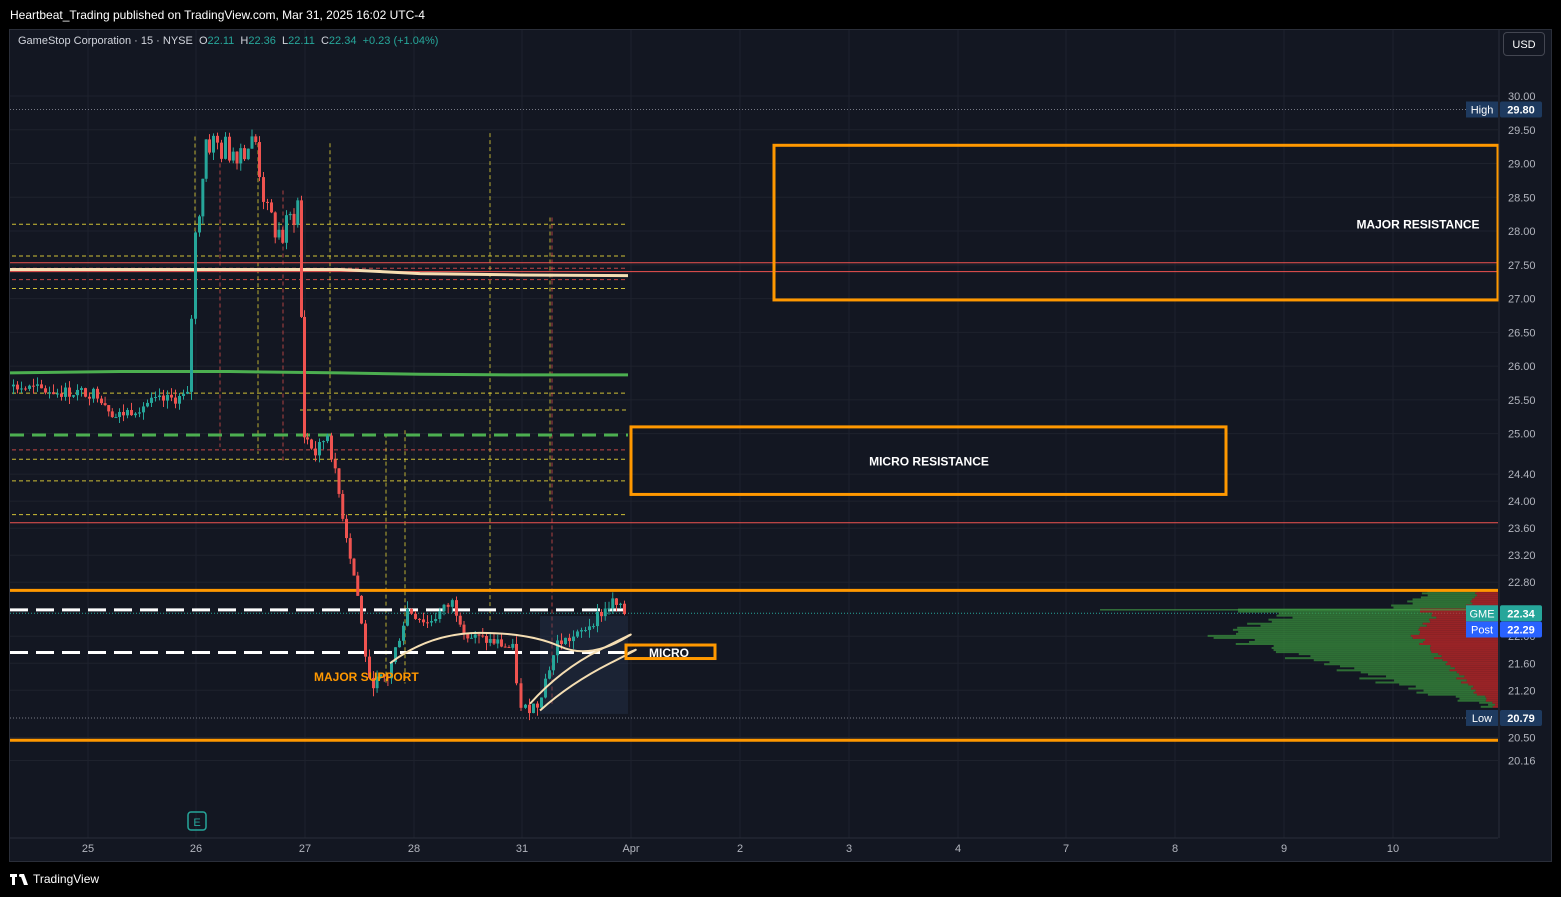 The width and height of the screenshot is (1561, 897). What do you see at coordinates (221, 41) in the screenshot?
I see `open-value: 22.11` at bounding box center [221, 41].